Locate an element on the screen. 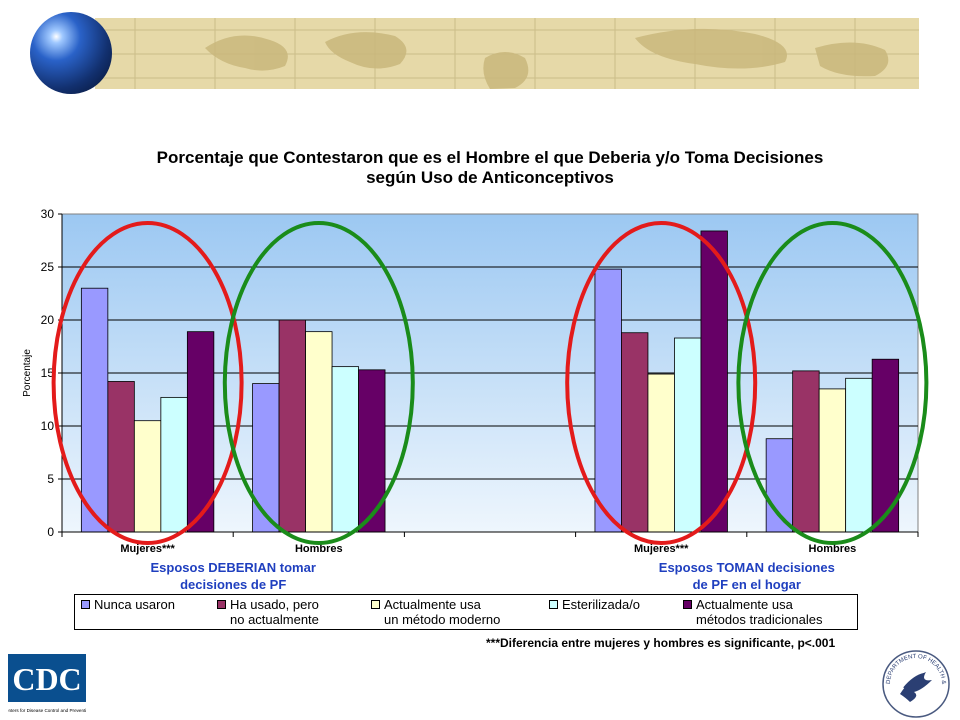 The image size is (960, 720). y-axis-title: Porcentaje is located at coordinates (27, 373).